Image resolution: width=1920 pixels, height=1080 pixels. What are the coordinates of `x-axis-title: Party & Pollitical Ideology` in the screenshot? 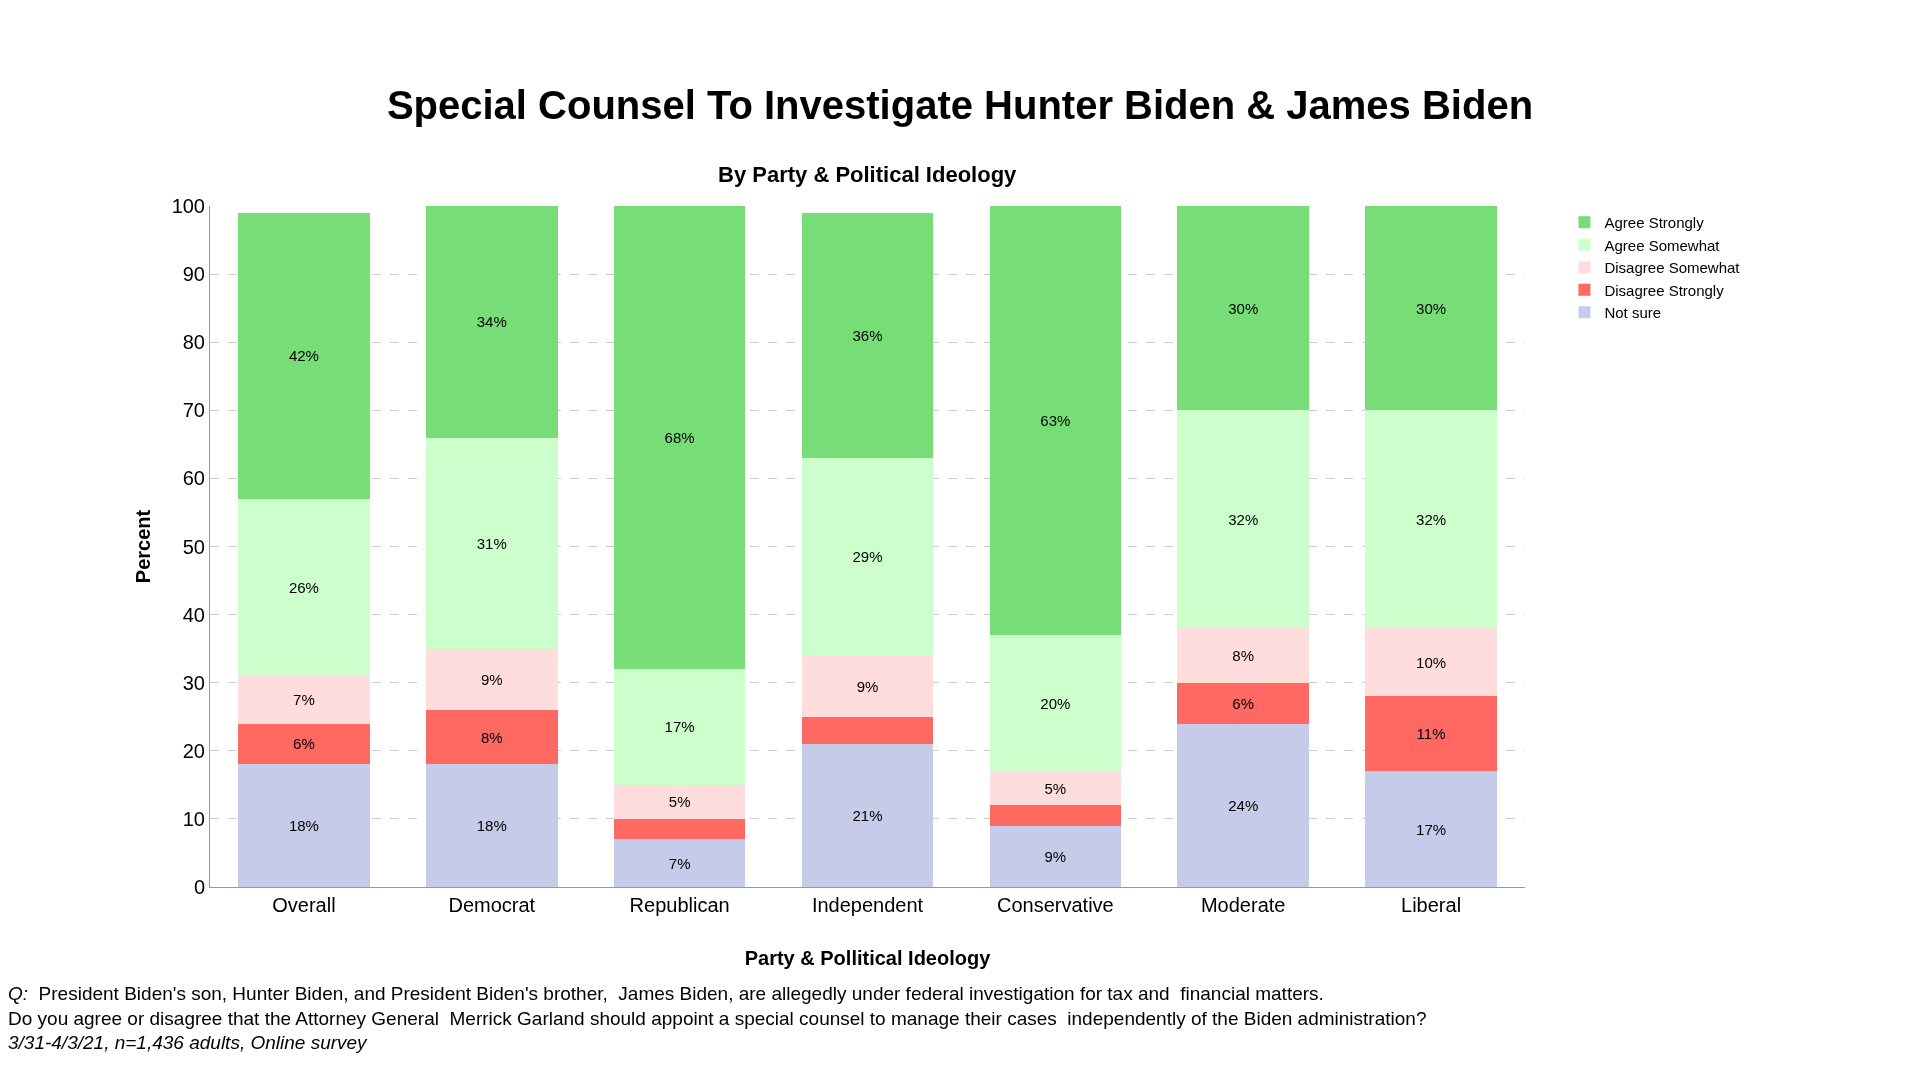 It's located at (868, 957).